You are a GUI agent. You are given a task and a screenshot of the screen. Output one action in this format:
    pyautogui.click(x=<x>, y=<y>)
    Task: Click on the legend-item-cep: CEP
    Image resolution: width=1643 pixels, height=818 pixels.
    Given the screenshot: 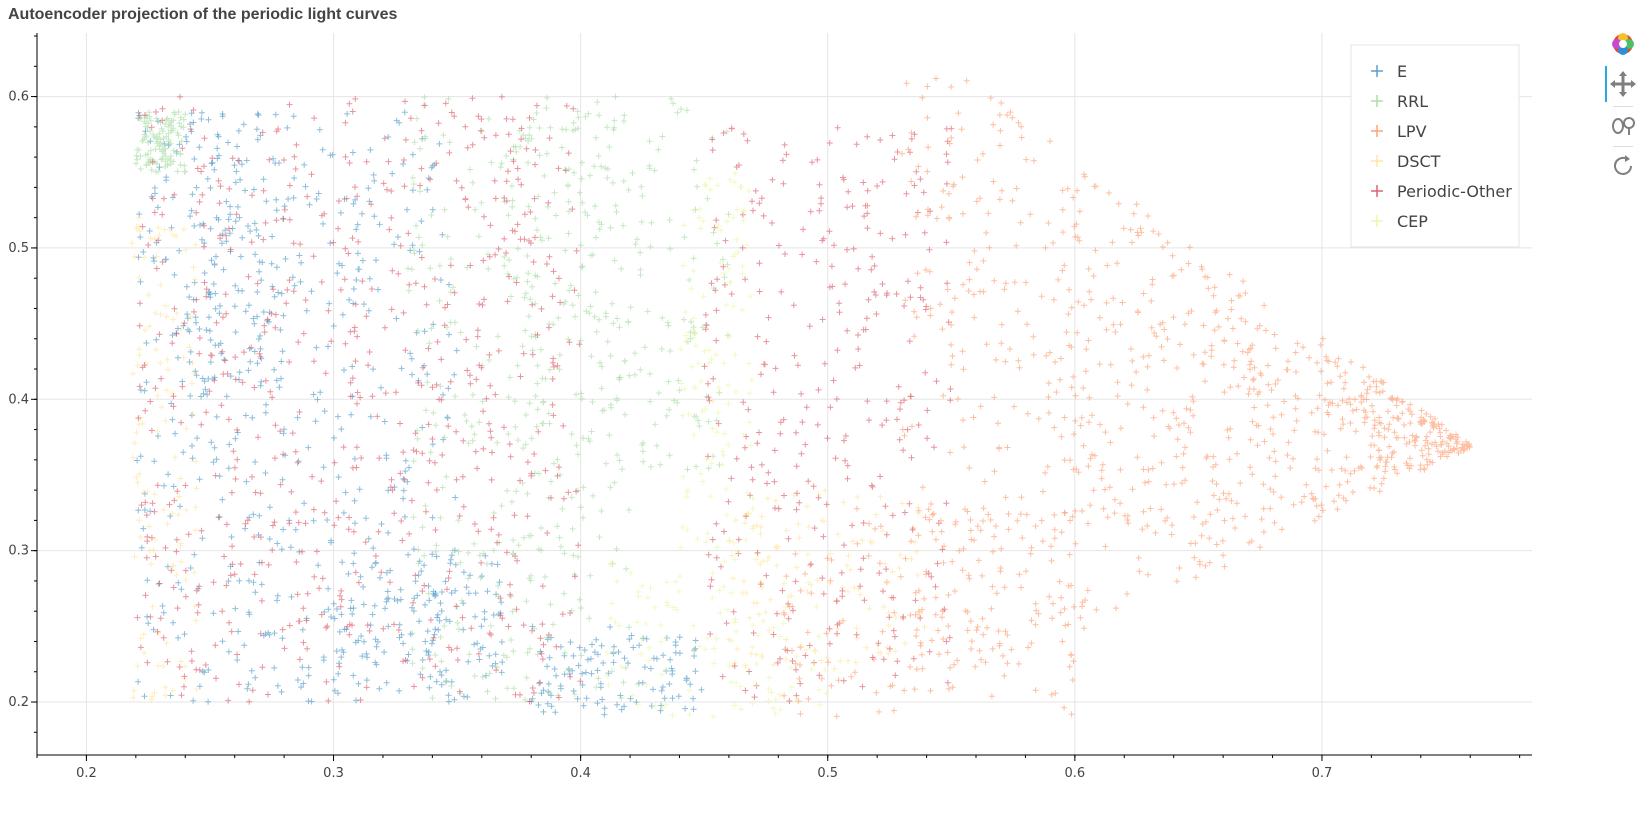 What is the action you would take?
    pyautogui.click(x=1399, y=221)
    